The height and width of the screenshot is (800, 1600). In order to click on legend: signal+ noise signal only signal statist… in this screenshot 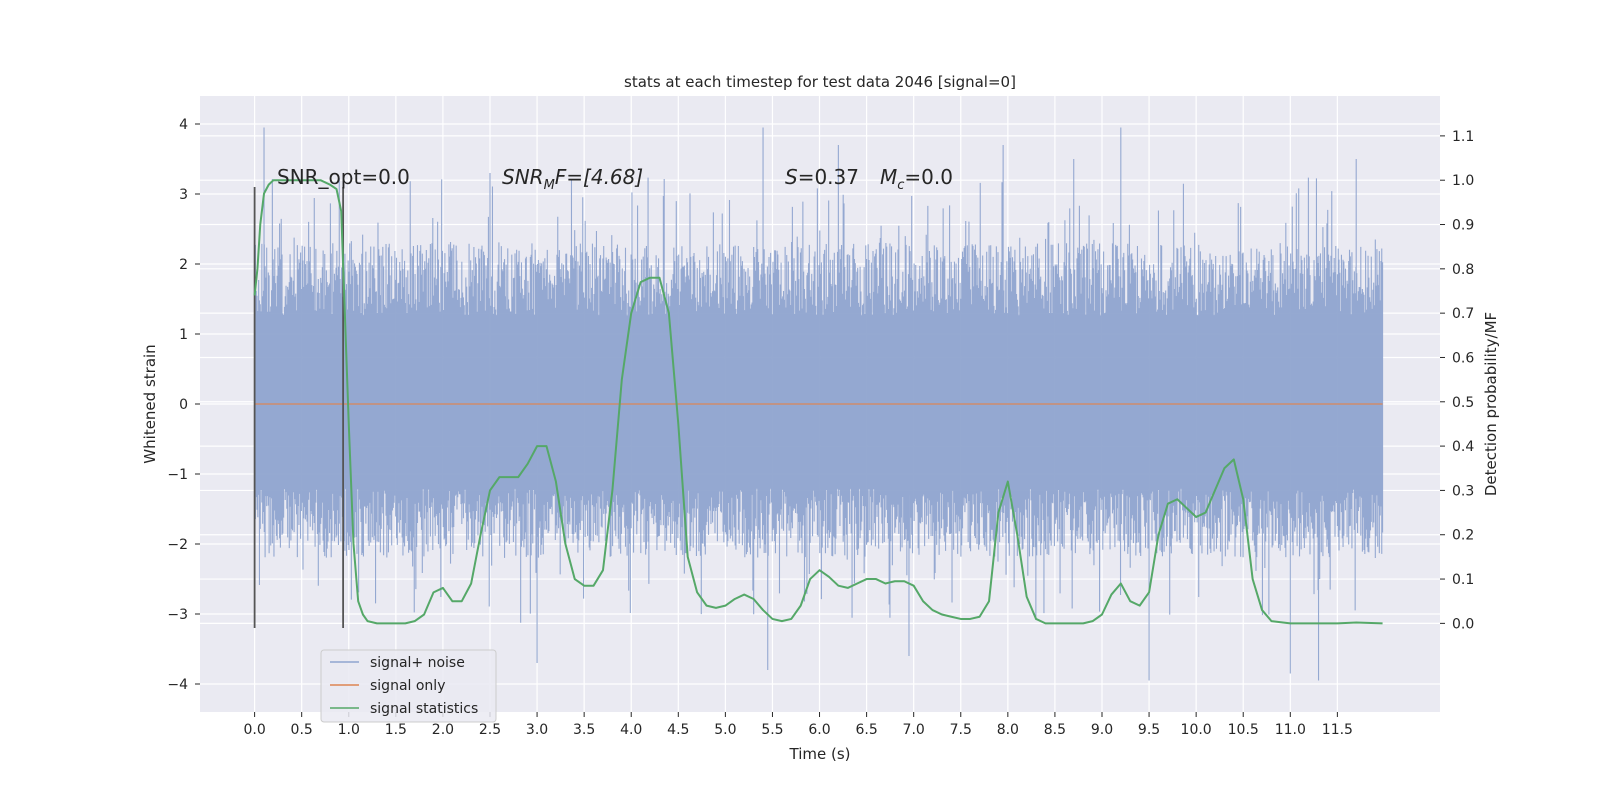, I will do `click(408, 686)`.